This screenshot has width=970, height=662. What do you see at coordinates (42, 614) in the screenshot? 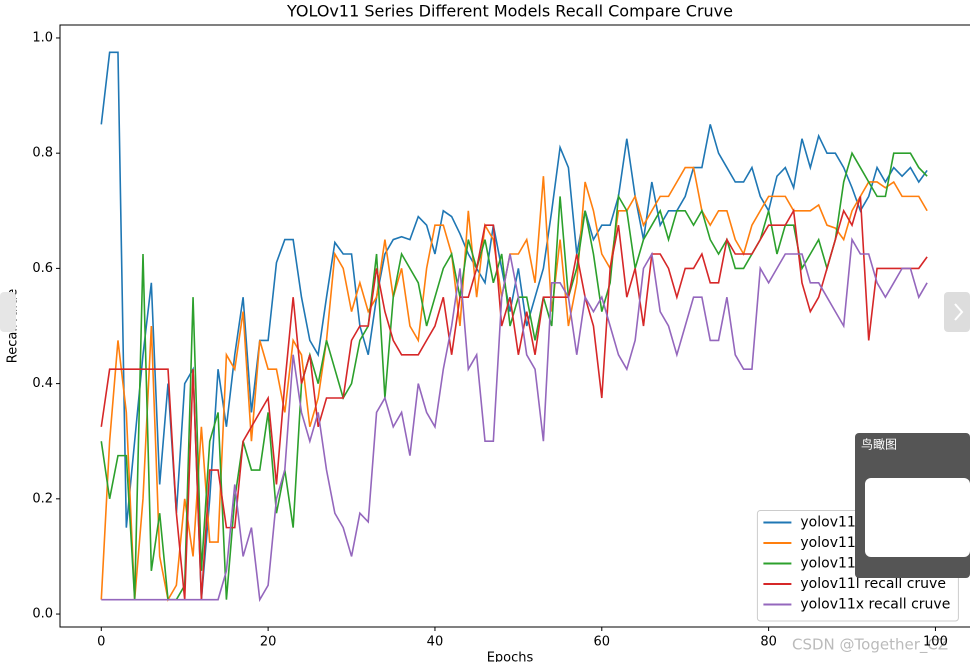
I see `y-tick-label: 0.0` at bounding box center [42, 614].